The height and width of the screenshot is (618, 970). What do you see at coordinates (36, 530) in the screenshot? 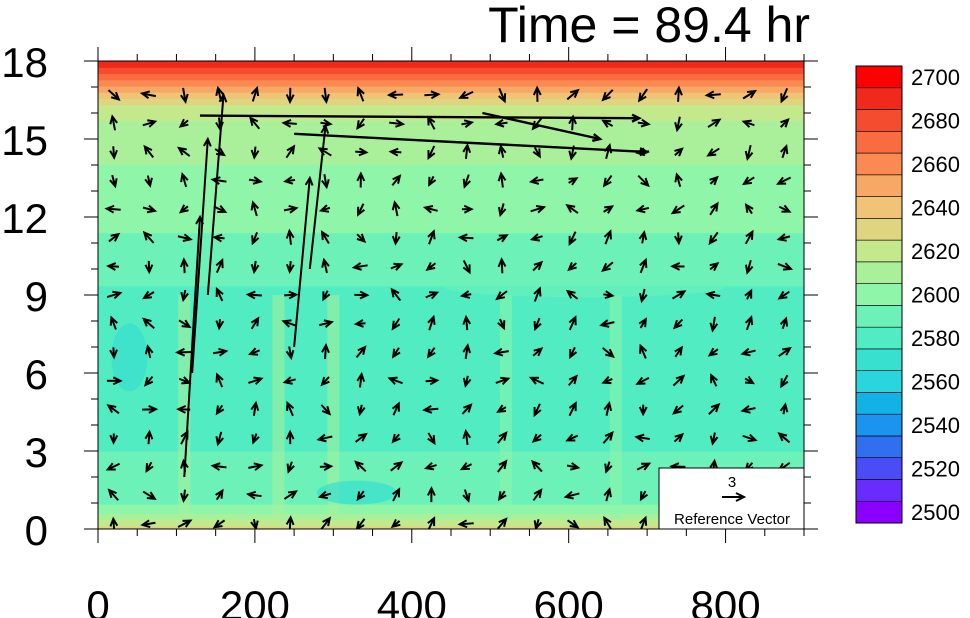
I see `y-tick-label: 0` at bounding box center [36, 530].